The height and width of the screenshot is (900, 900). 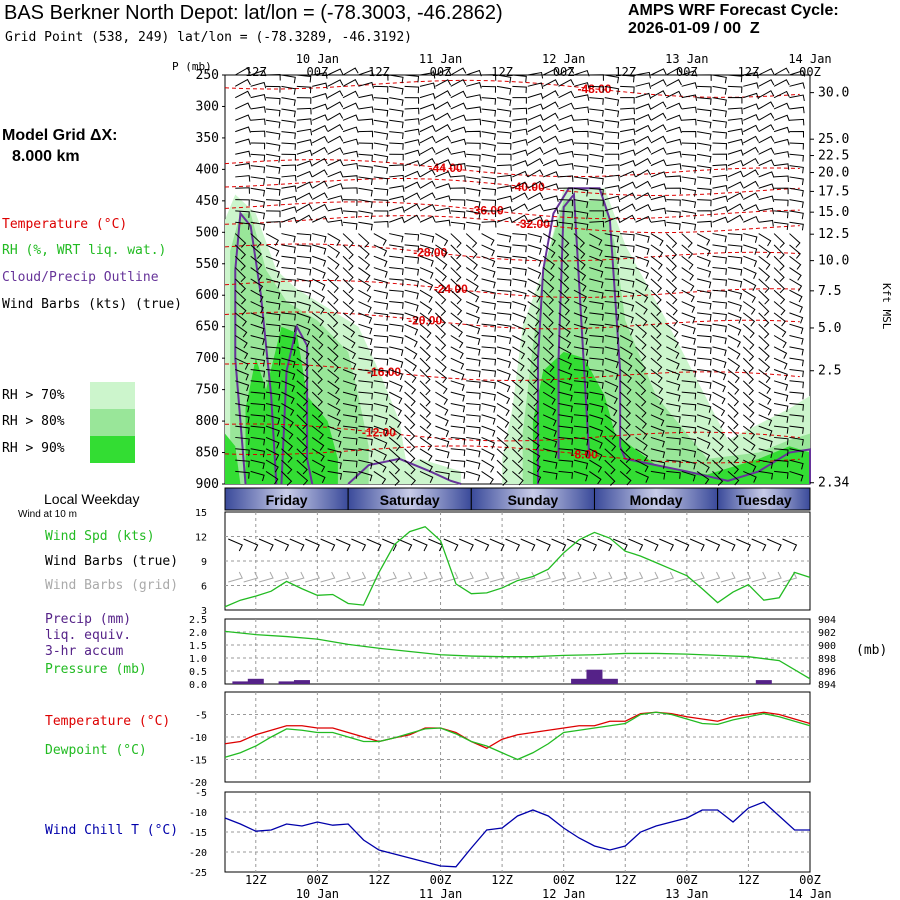 What do you see at coordinates (872, 650) in the screenshot?
I see `pressure-unit-right: (mb)` at bounding box center [872, 650].